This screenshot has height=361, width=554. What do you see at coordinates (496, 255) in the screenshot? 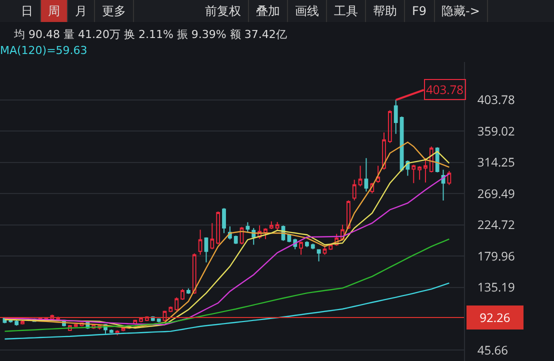
I see `y-tick-label: 179.96` at bounding box center [496, 255].